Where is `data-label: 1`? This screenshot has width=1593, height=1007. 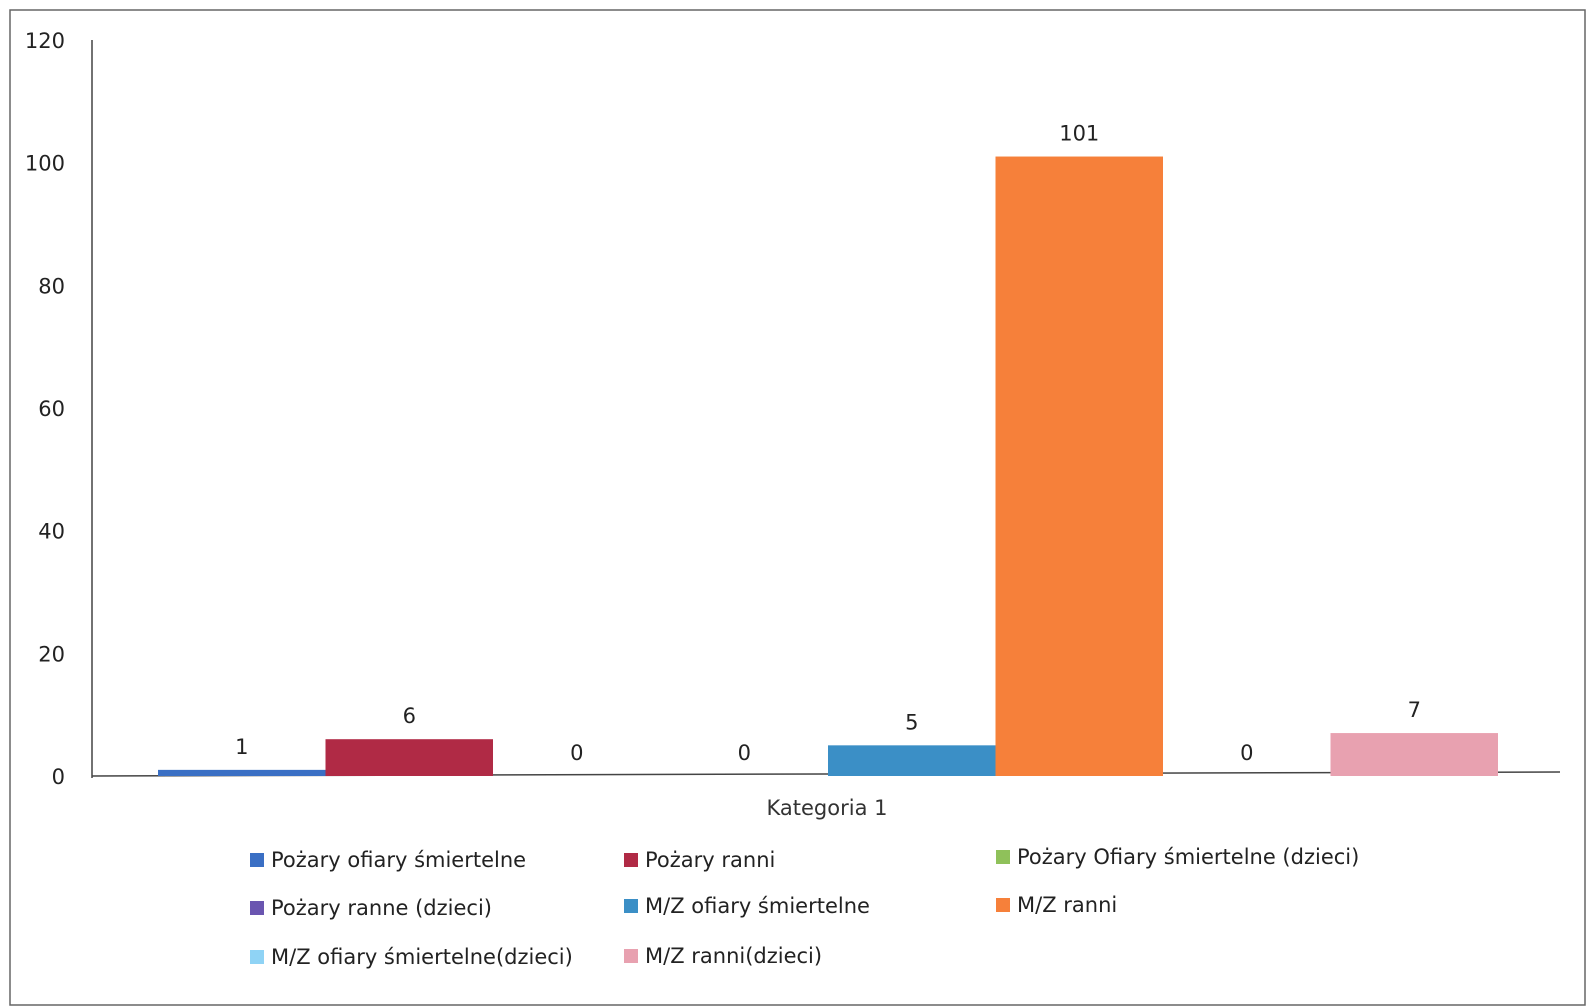
data-label: 1 is located at coordinates (241, 747).